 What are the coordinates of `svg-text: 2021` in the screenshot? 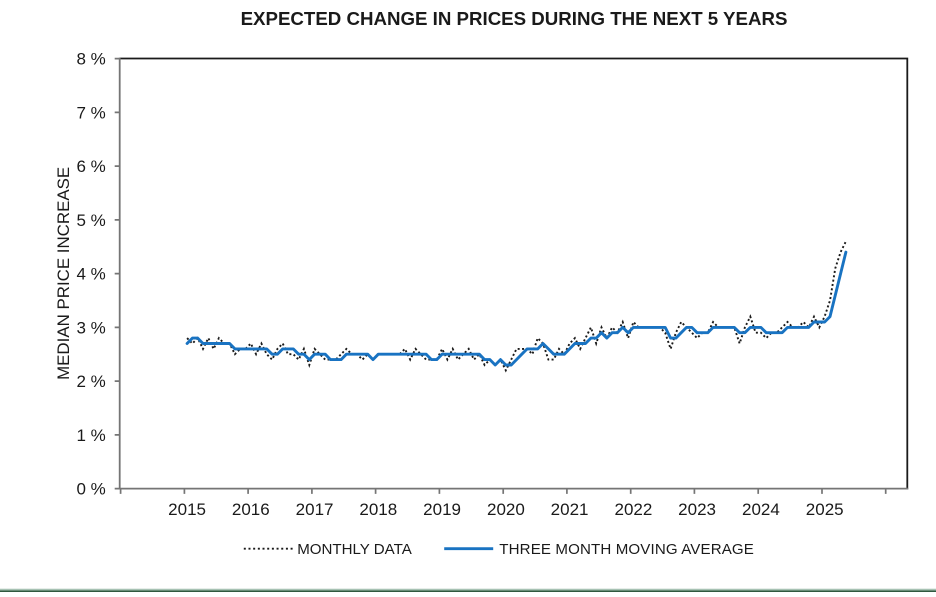 It's located at (570, 509).